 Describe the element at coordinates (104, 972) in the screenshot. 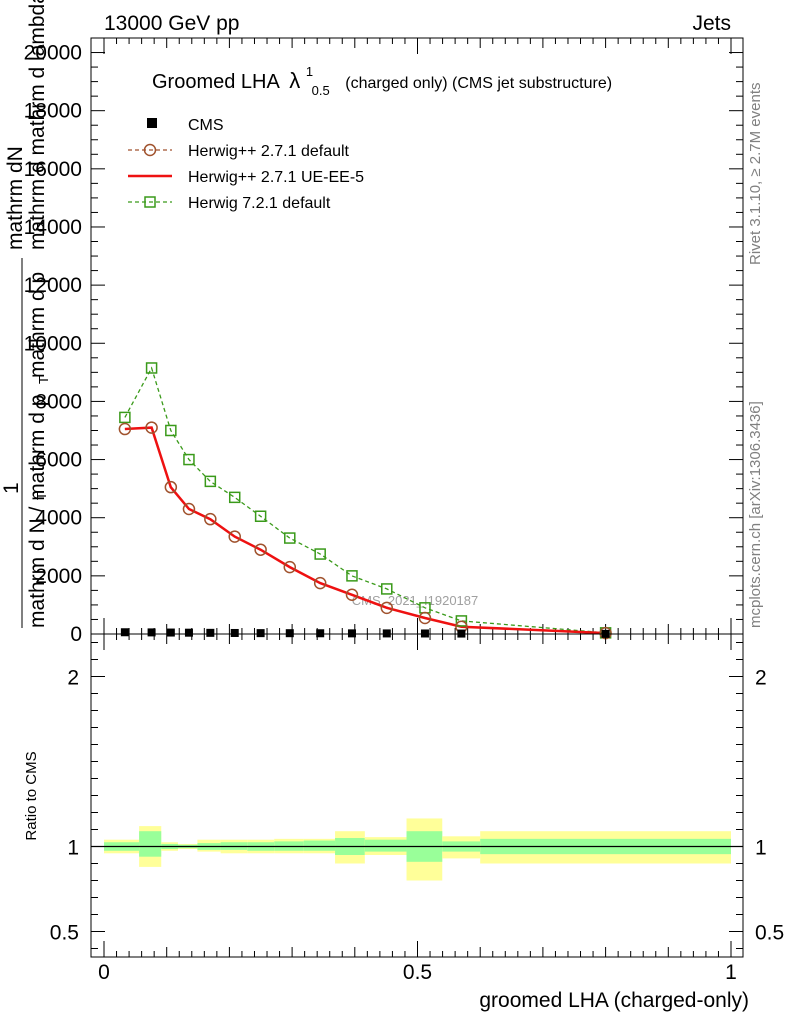

I see `xtick-label: 0` at that location.